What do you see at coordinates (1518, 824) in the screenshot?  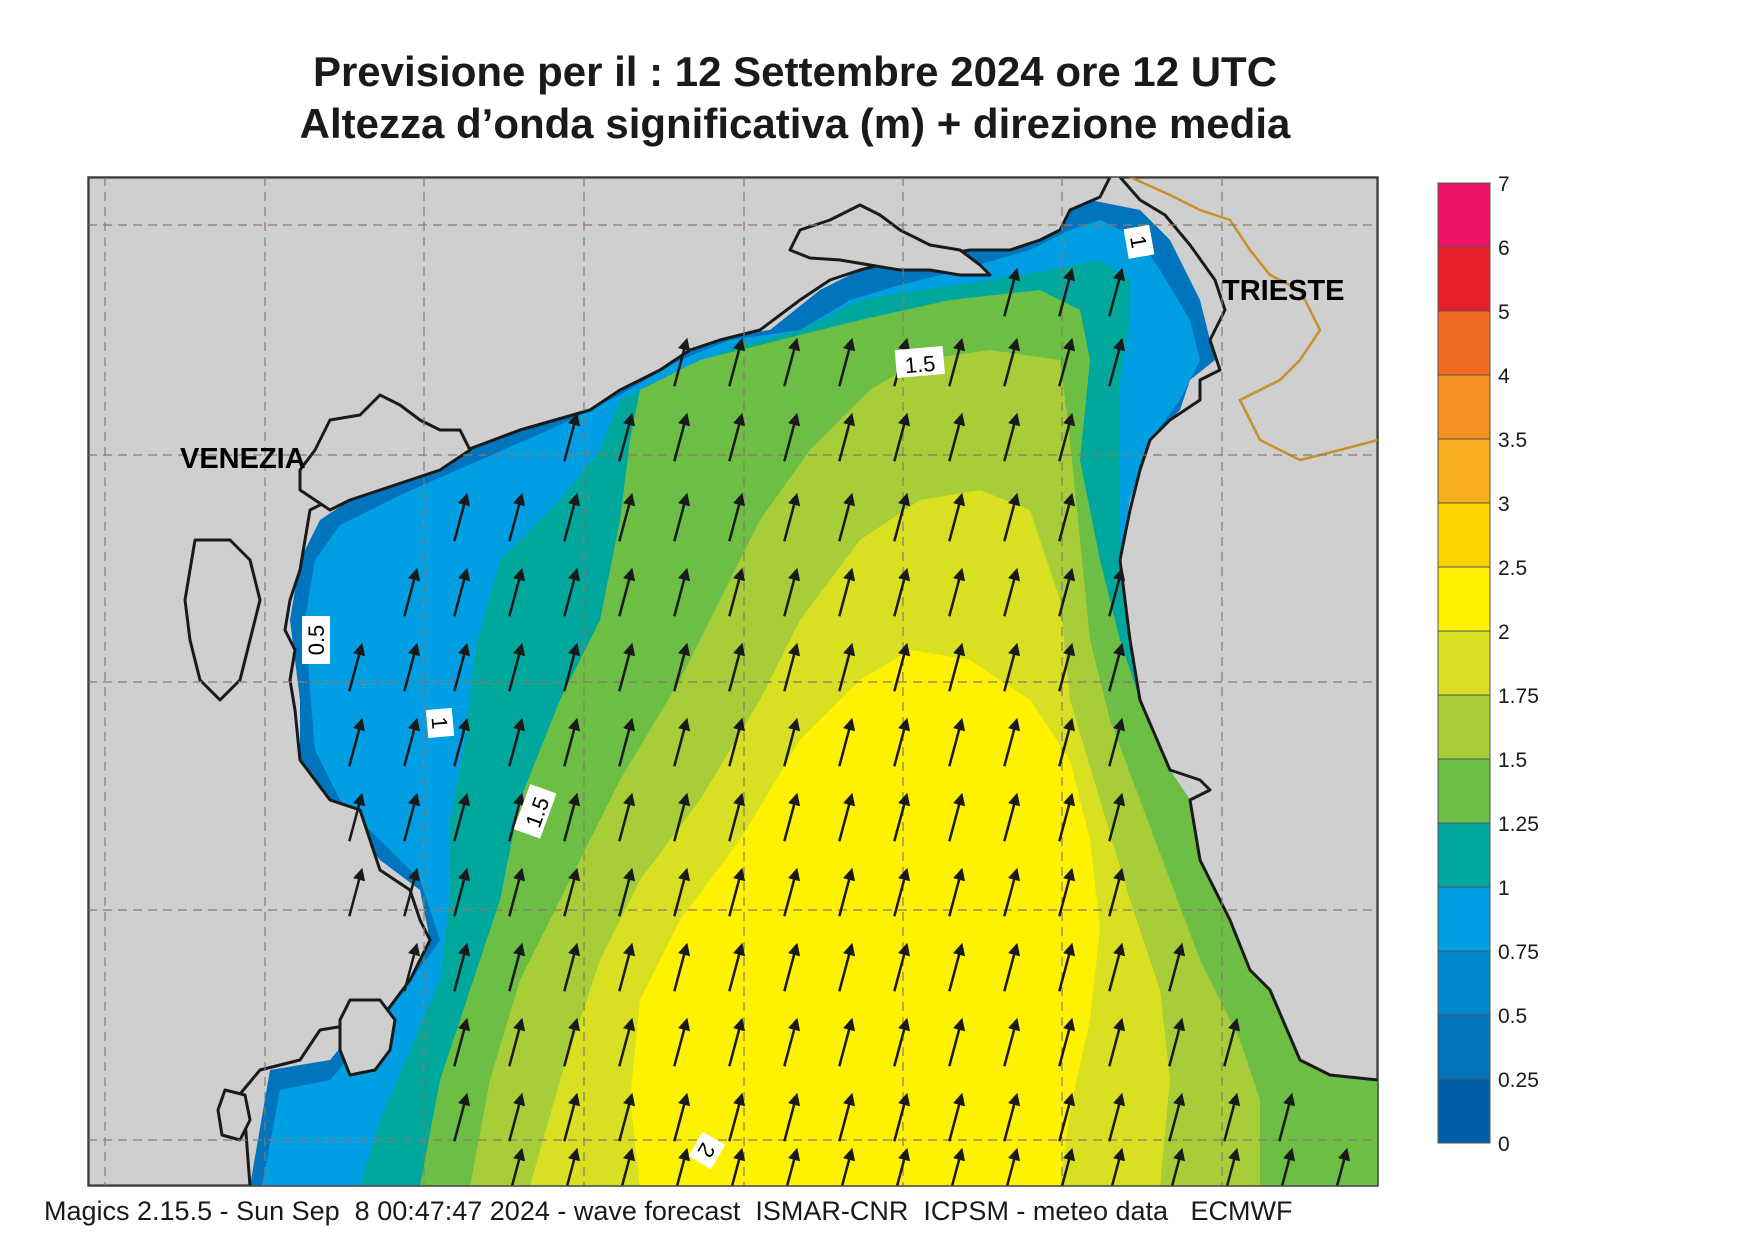 I see `legend-label: 1.25` at bounding box center [1518, 824].